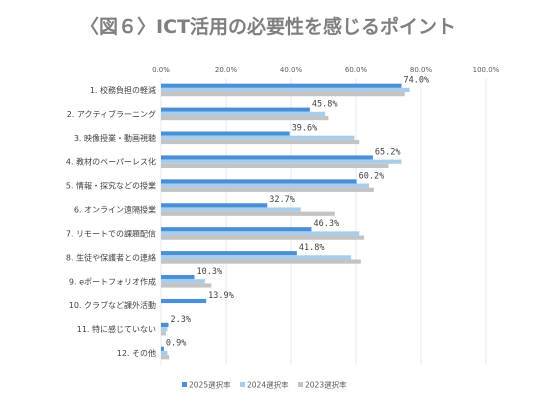 The height and width of the screenshot is (416, 536). What do you see at coordinates (116, 329) in the screenshot?
I see `category-label: 11. 特に感じていない` at bounding box center [116, 329].